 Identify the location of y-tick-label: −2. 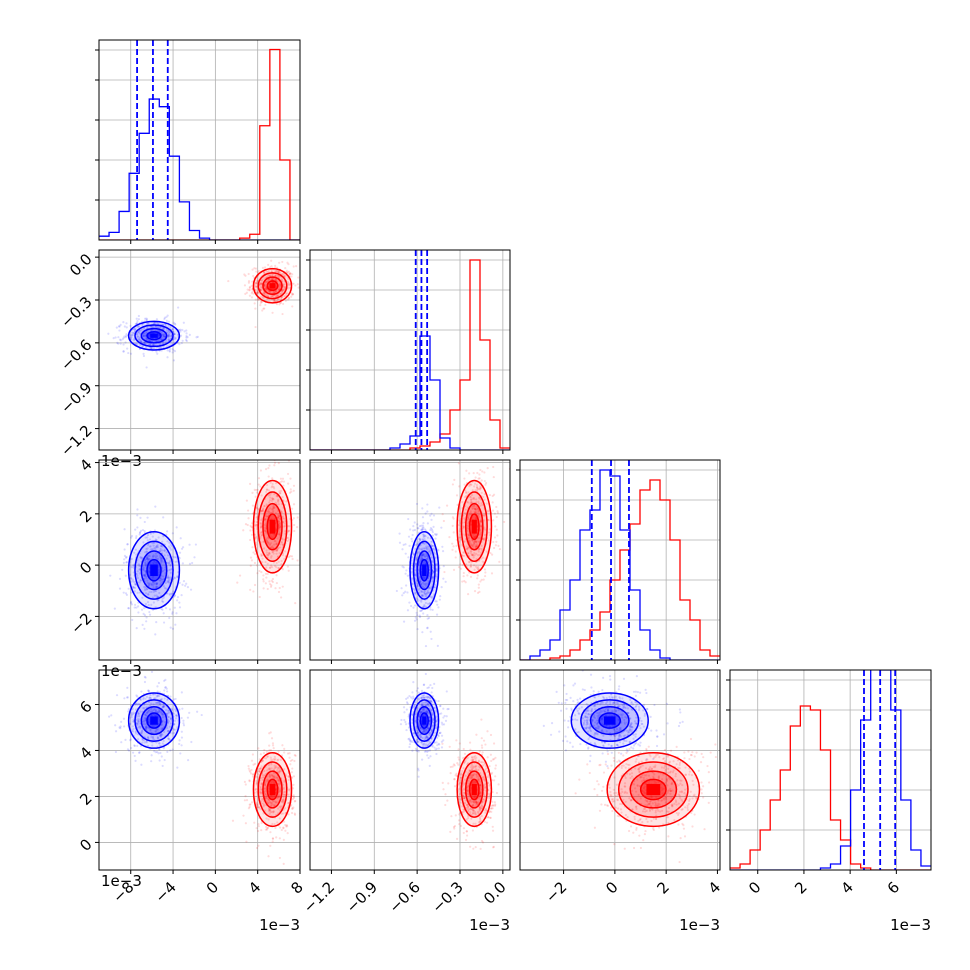
(81, 623).